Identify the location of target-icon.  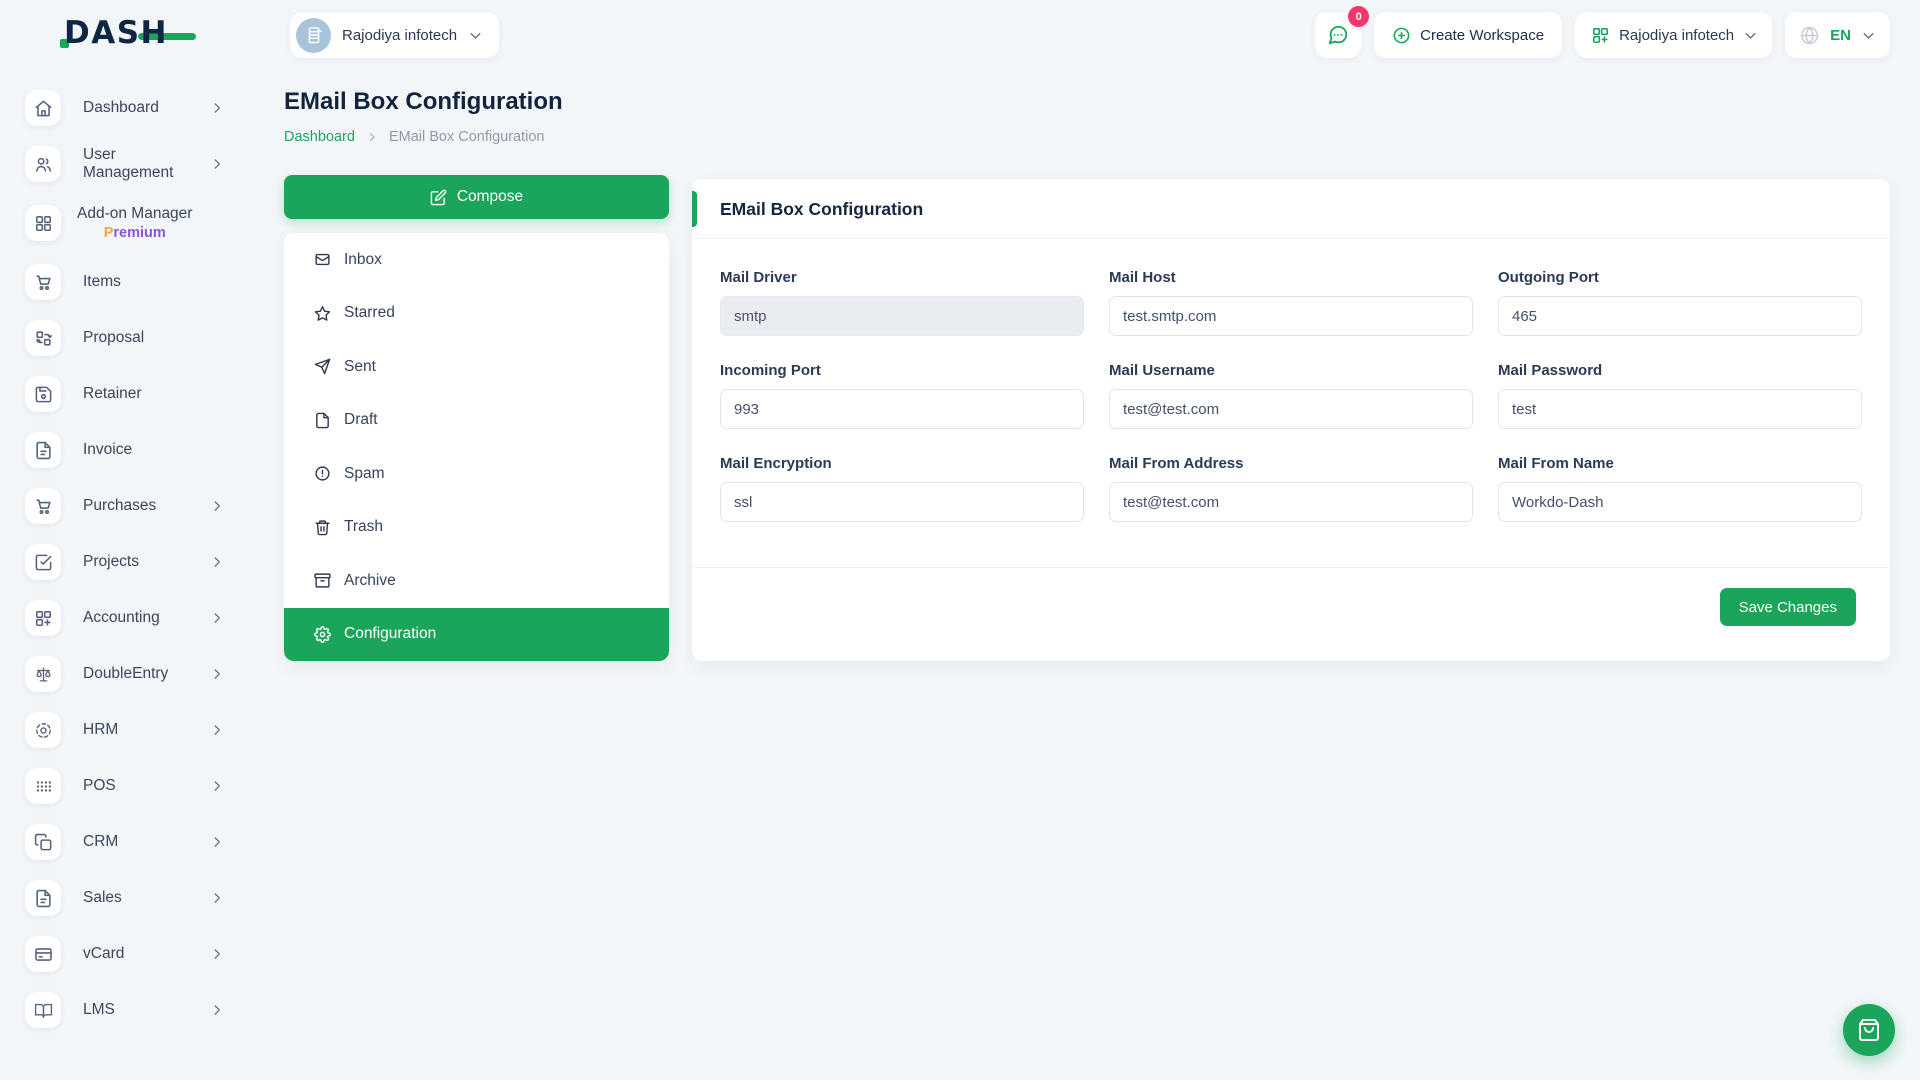
(43, 730).